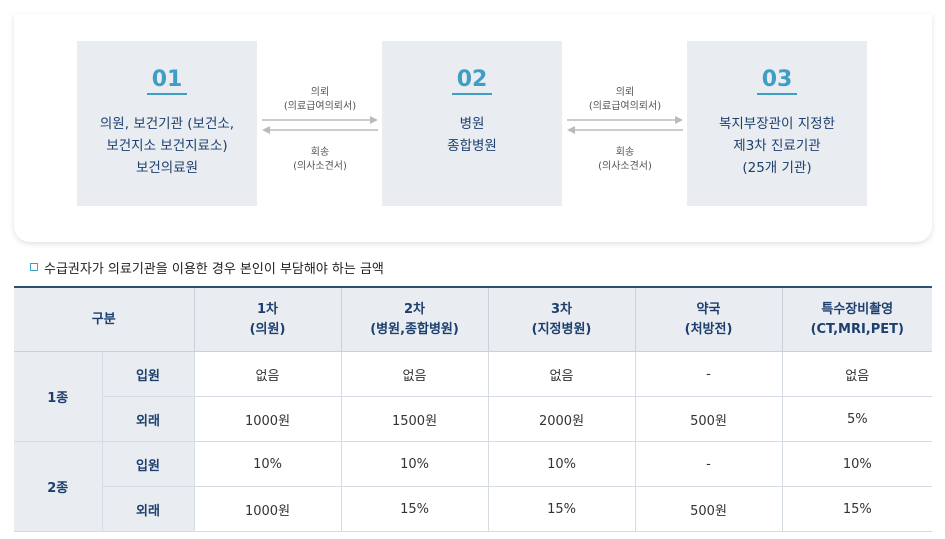 The image size is (945, 539). I want to click on arrow-1-refer-label: 의뢰, so click(320, 92).